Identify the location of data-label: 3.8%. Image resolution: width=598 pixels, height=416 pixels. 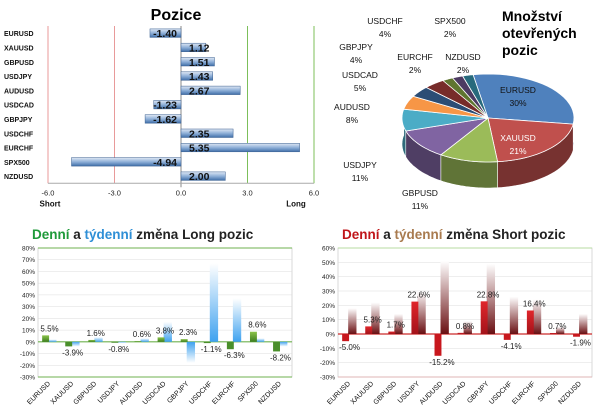
(165, 330).